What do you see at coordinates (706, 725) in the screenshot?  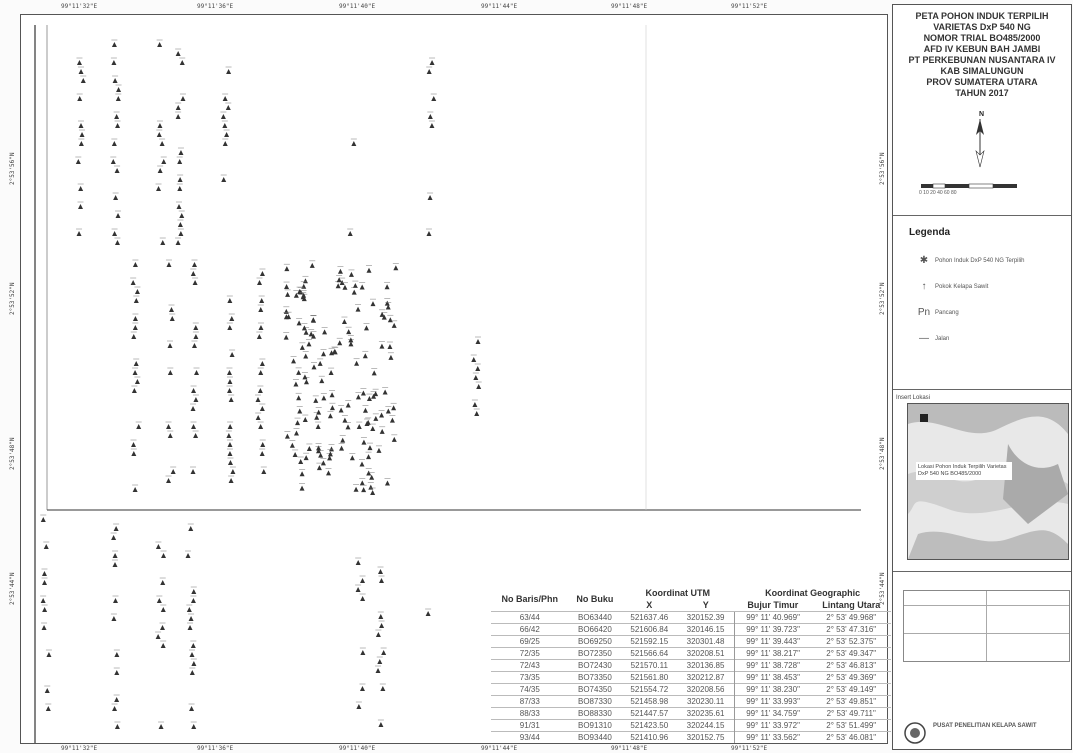 I see `table-cell: 320244.15` at bounding box center [706, 725].